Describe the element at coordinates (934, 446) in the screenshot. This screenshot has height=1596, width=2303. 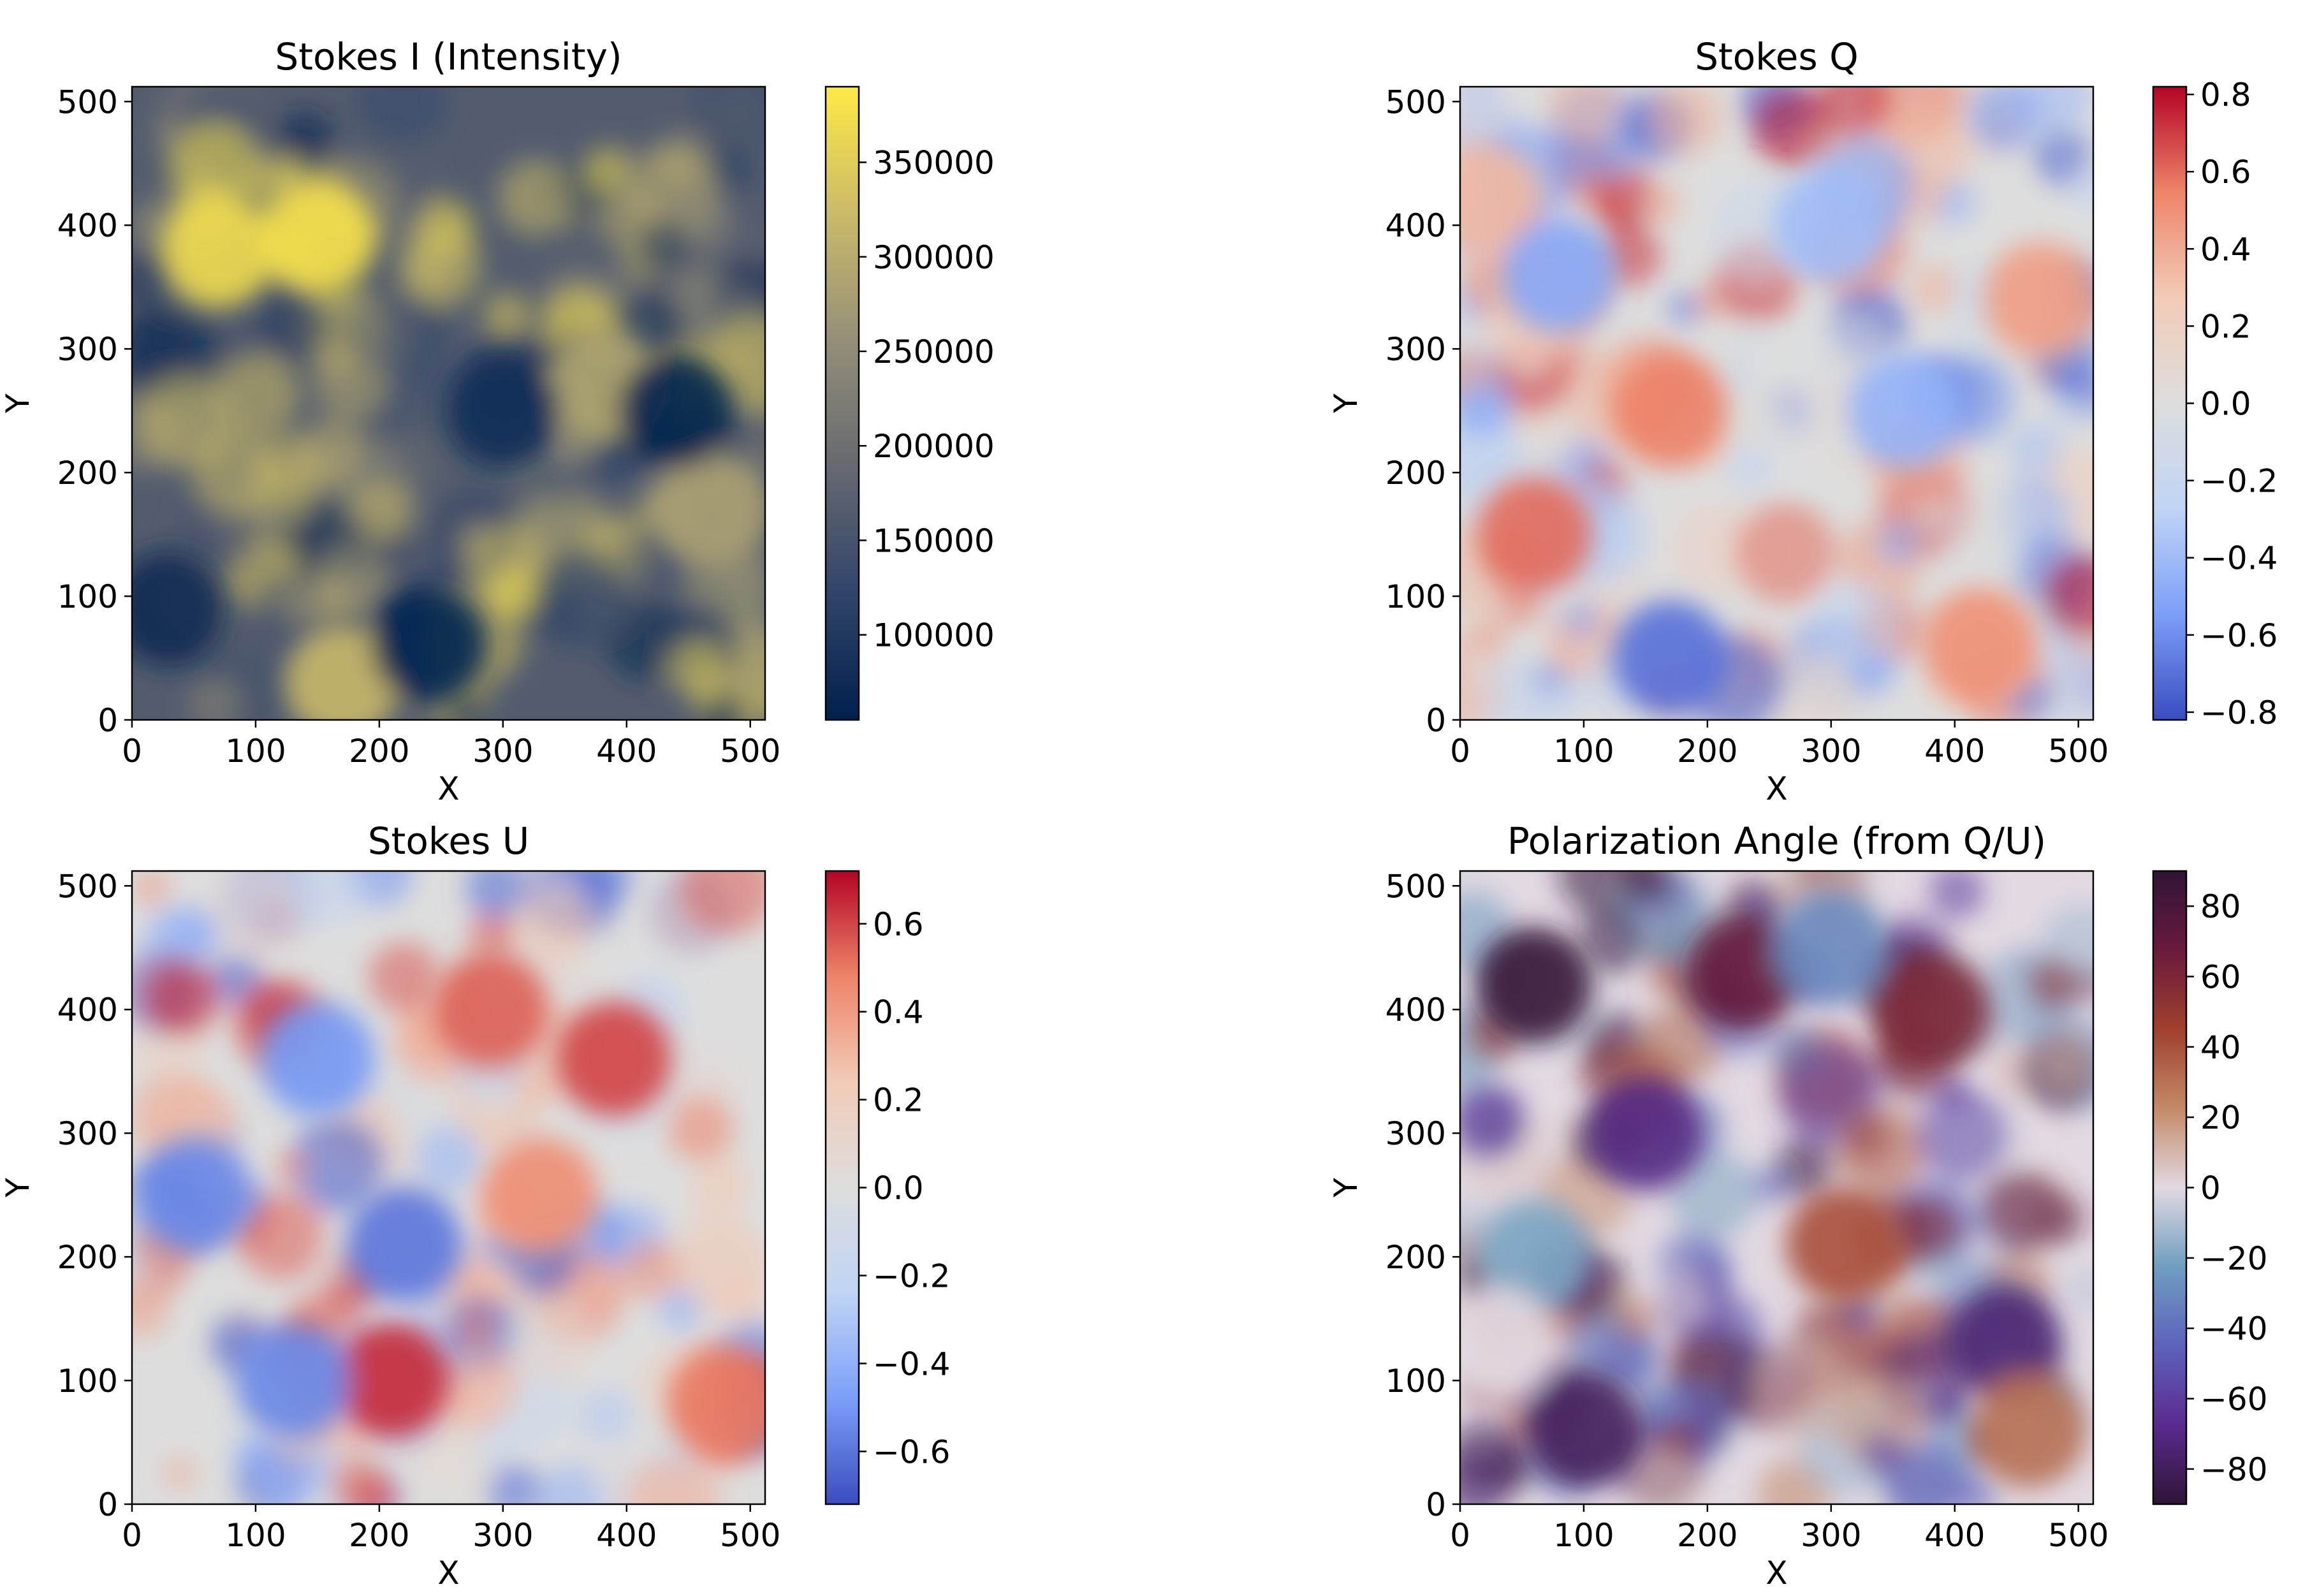
I see `colorbar-tick-label: 200000` at that location.